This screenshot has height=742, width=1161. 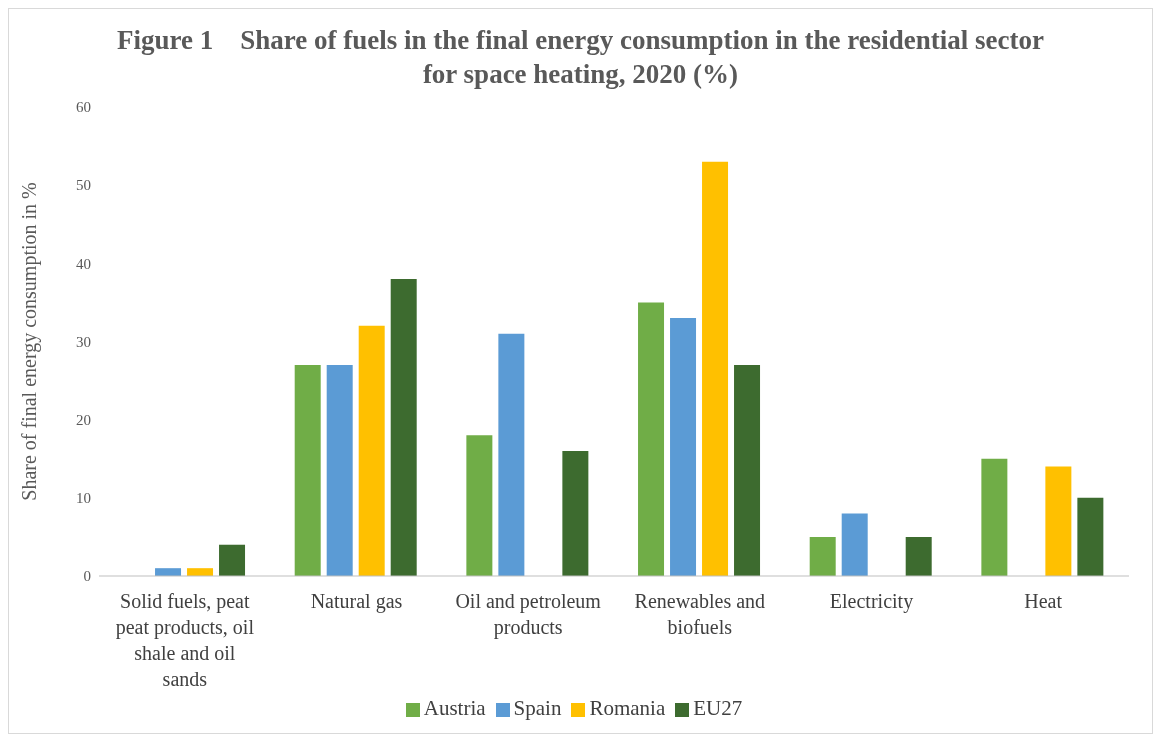 I want to click on legend-label: Romania, so click(x=627, y=708).